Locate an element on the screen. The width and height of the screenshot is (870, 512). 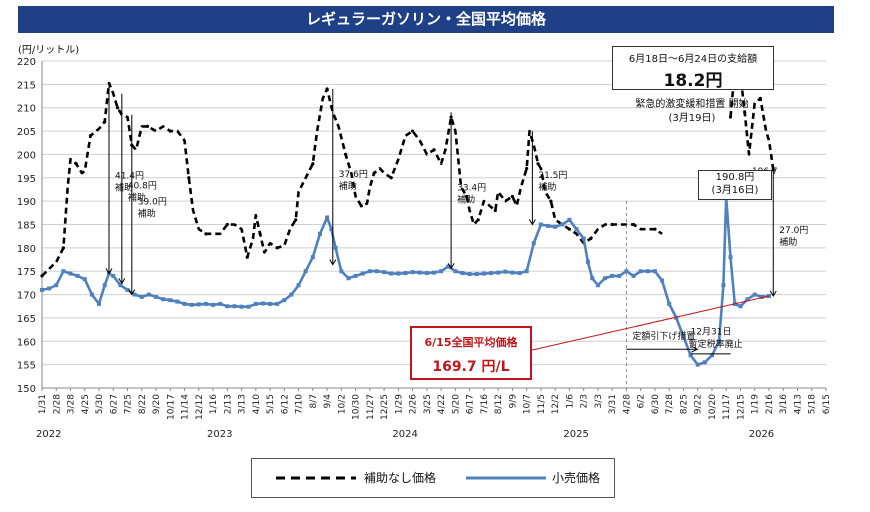
x-tick-label: 11/17 is located at coordinates (727, 407).